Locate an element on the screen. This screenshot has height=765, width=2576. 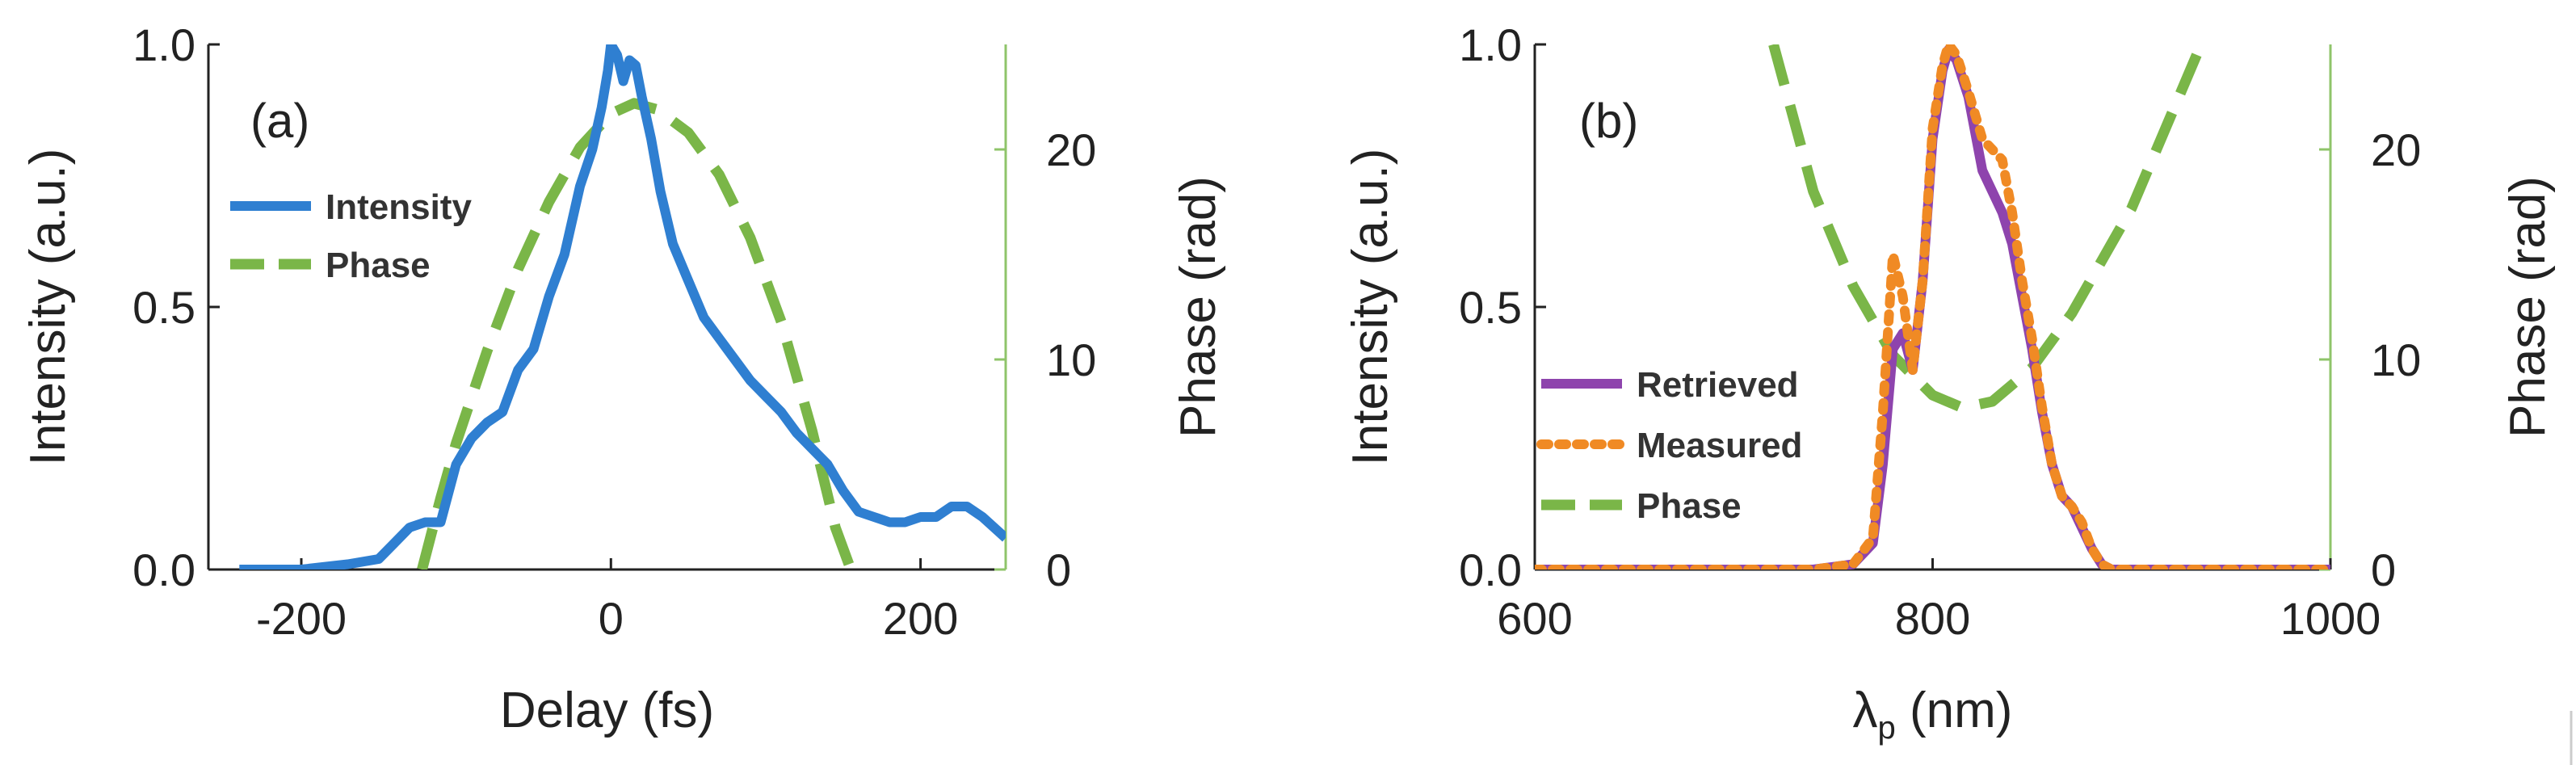
panel-label: (b) is located at coordinates (1609, 121).